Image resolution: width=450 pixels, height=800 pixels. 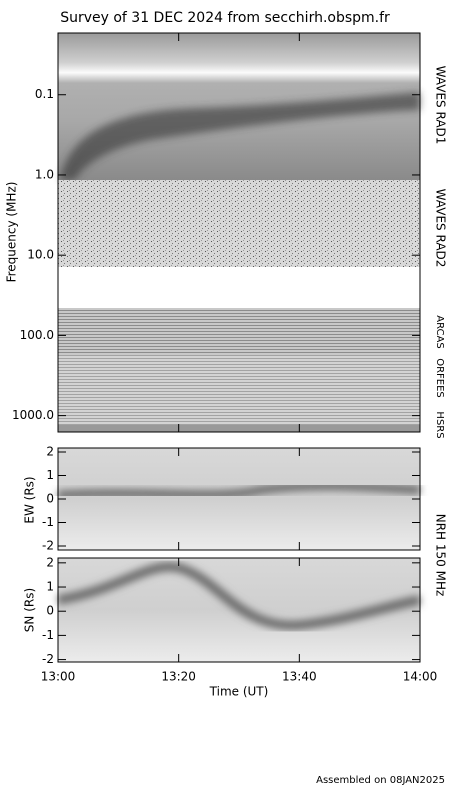 What do you see at coordinates (439, 424) in the screenshot?
I see `panel-label: HSRS` at bounding box center [439, 424].